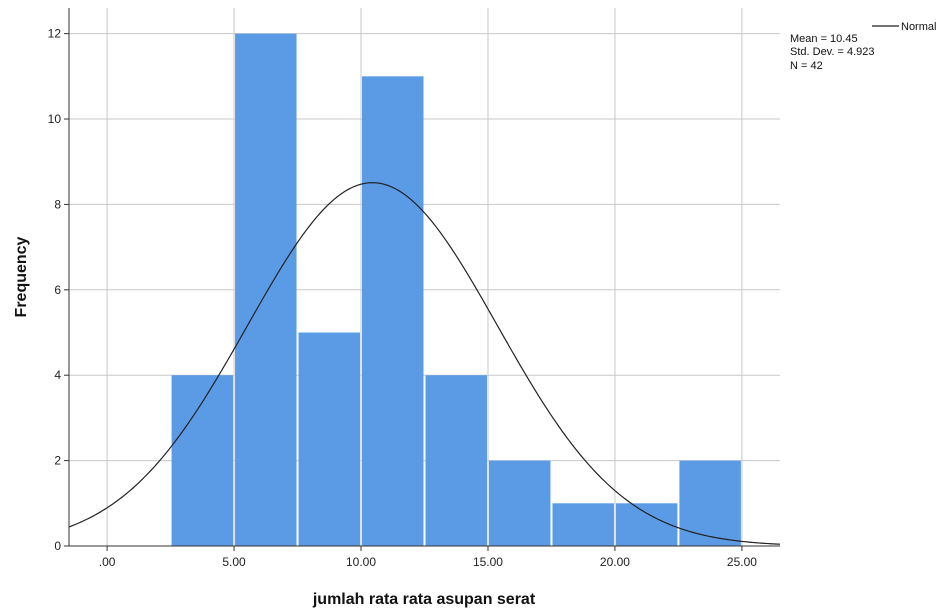 The width and height of the screenshot is (939, 611). I want to click on legend-mean: Mean = 10.45, so click(824, 39).